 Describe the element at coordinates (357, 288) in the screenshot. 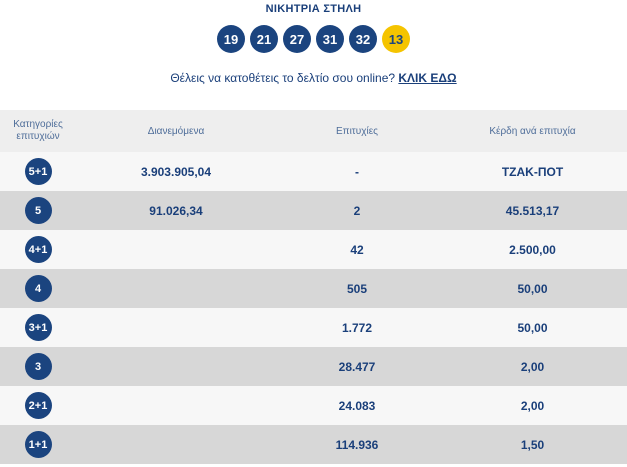

I see `winners-cell: 505` at that location.